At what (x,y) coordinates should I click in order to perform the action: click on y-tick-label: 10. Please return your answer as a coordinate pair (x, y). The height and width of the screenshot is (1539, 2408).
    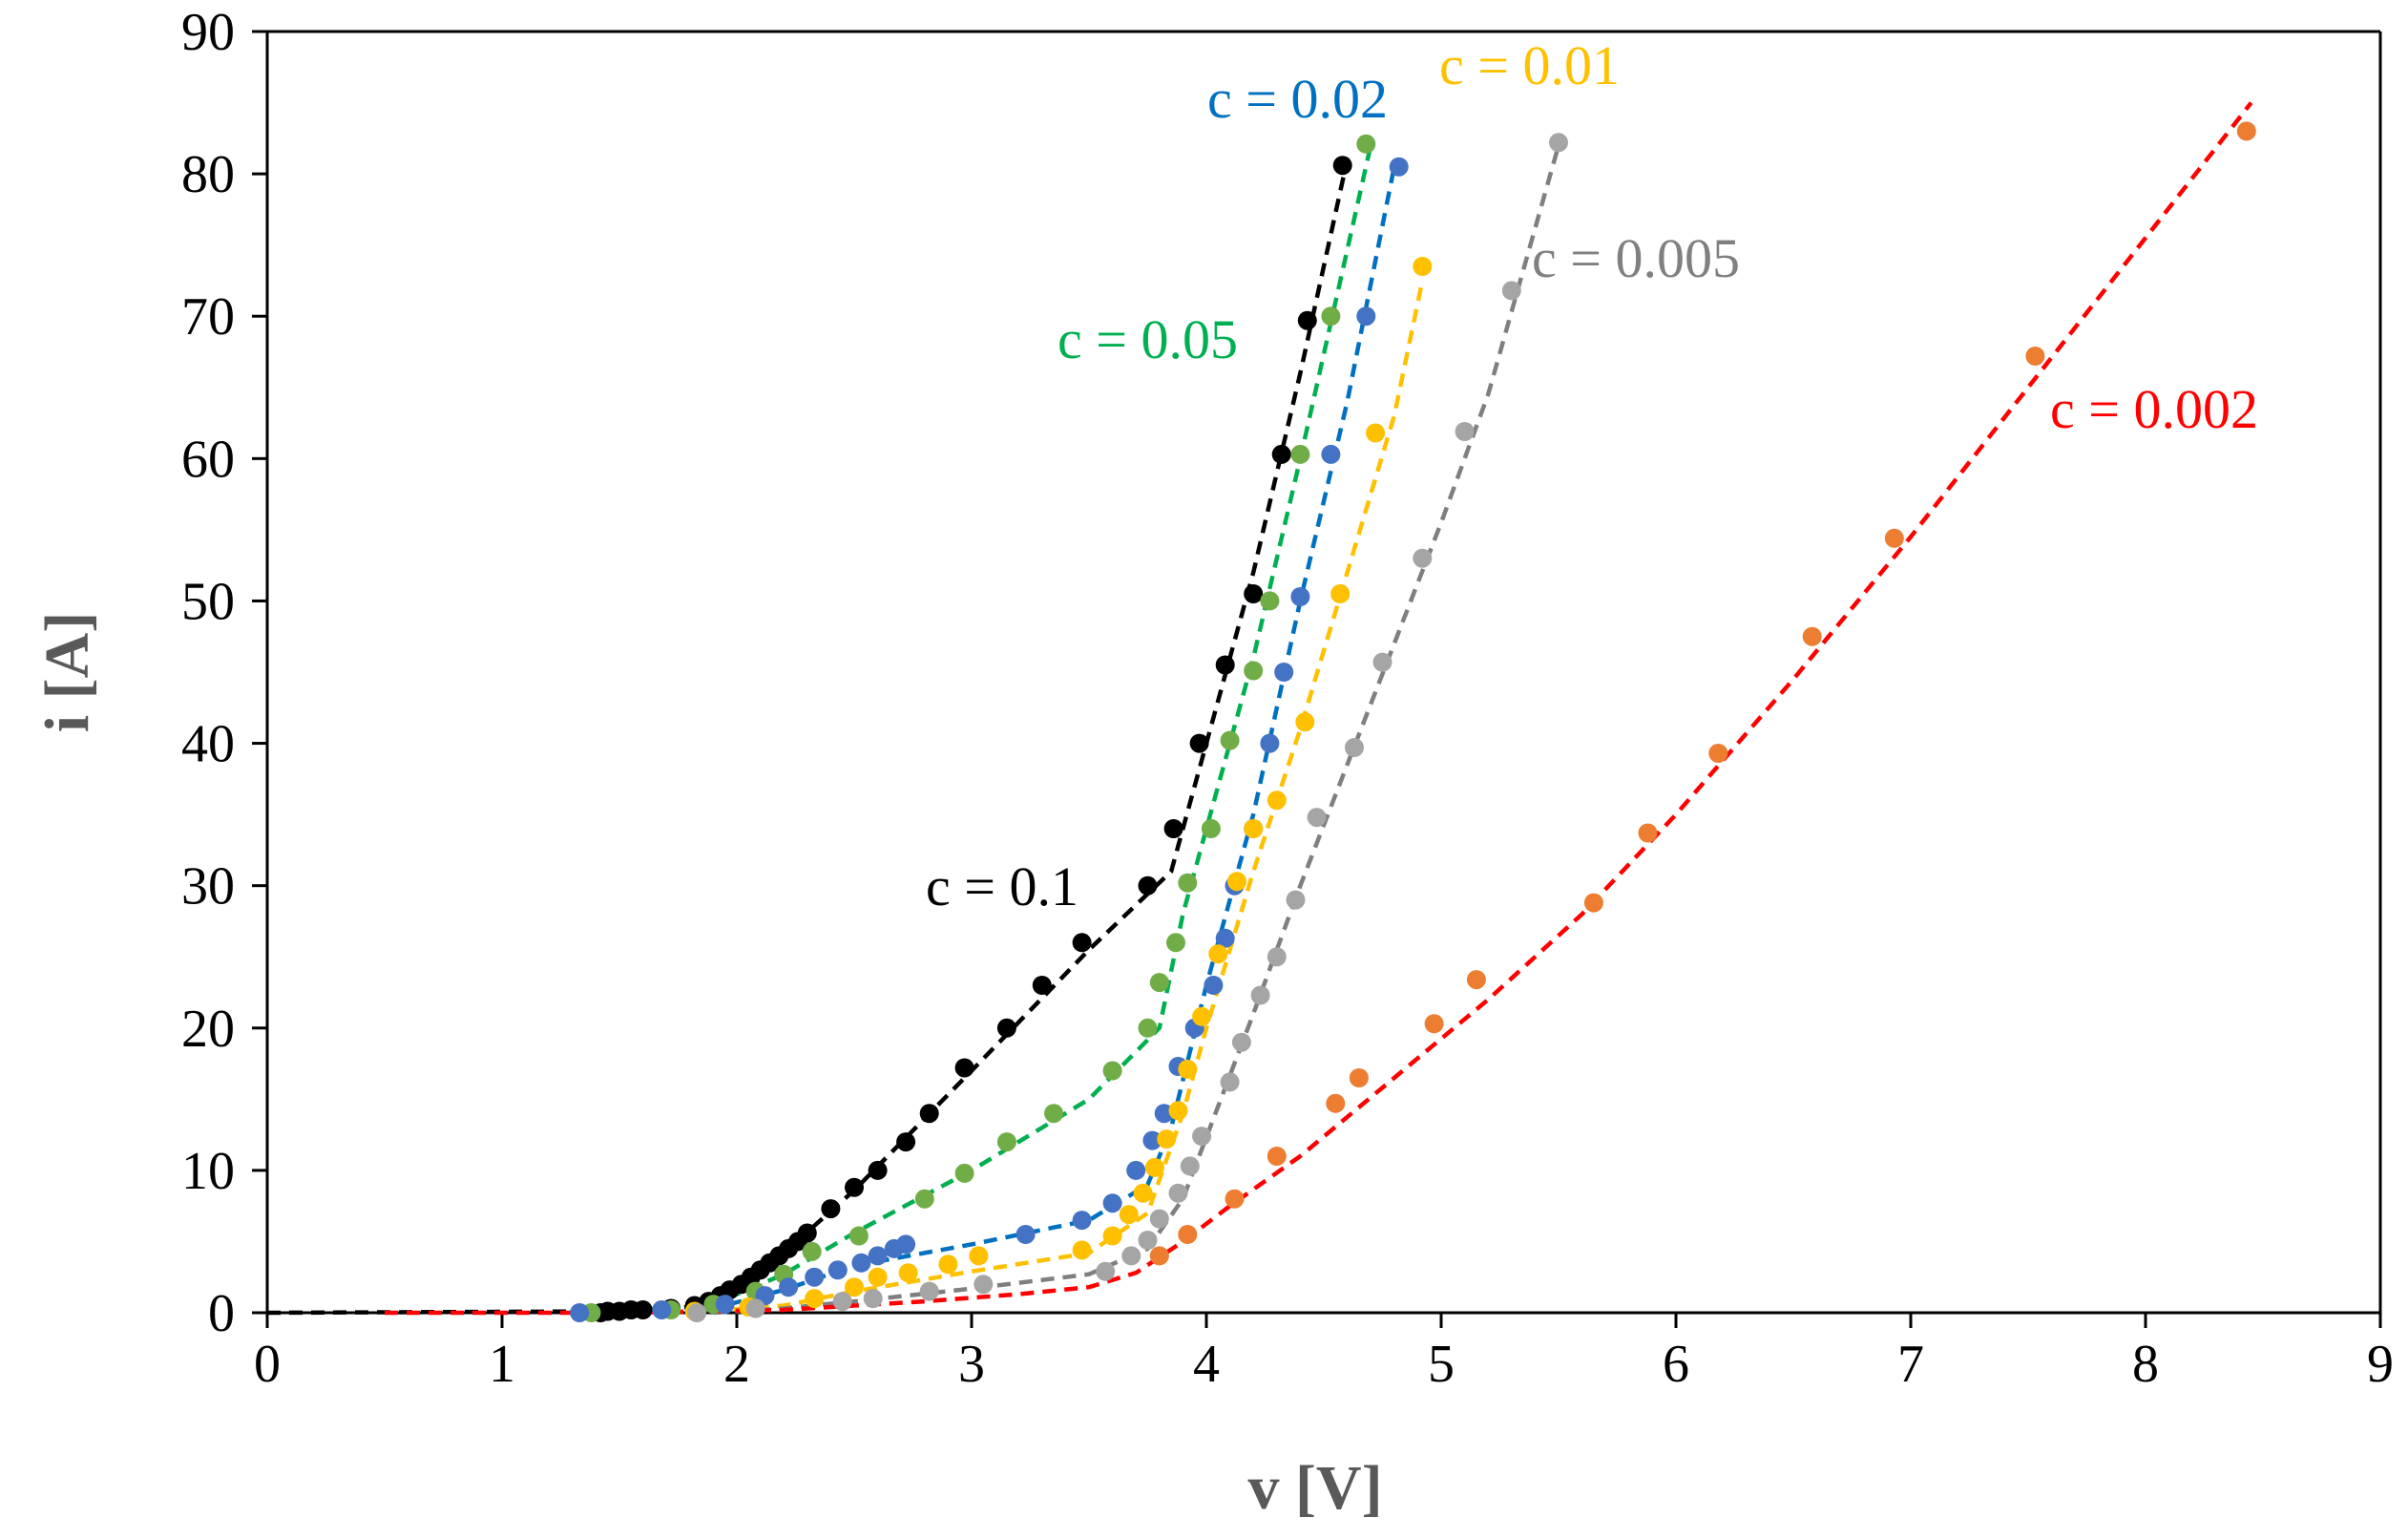
    Looking at the image, I should click on (208, 1171).